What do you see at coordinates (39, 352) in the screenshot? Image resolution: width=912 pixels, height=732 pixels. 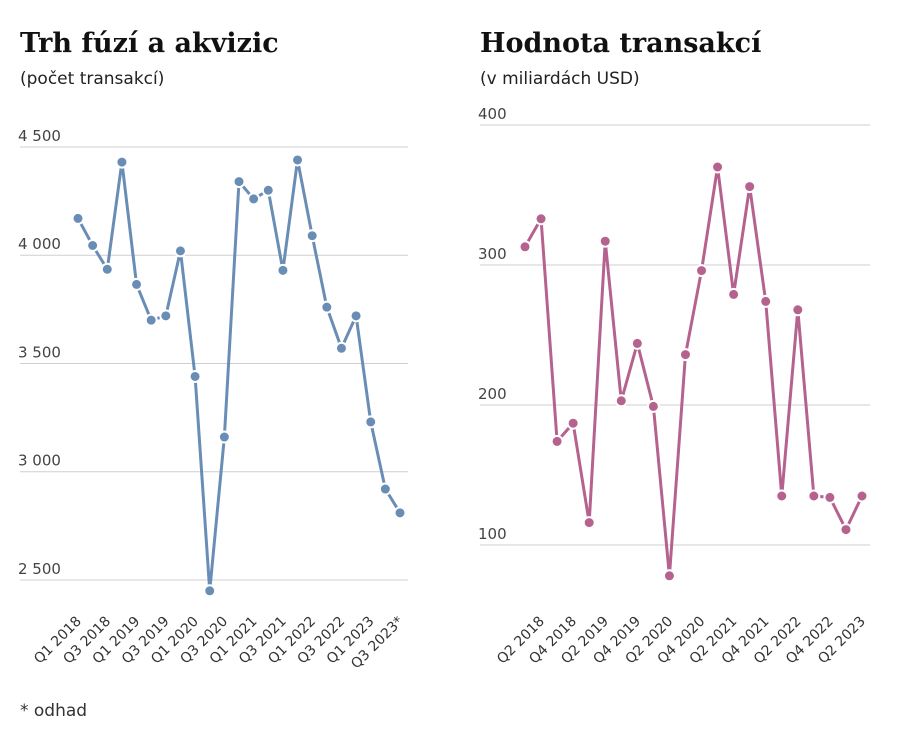 I see `y-tick-label: 3 500` at bounding box center [39, 352].